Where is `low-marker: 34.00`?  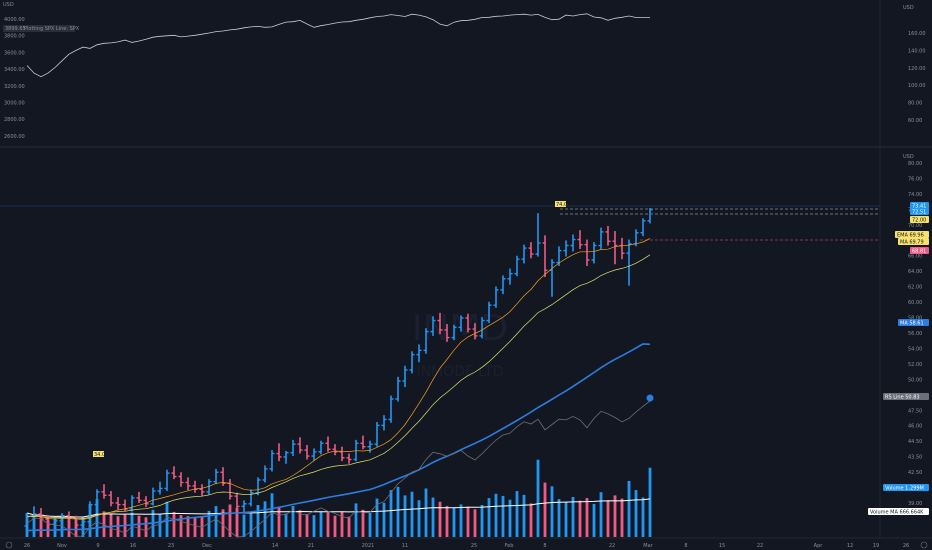
low-marker: 34.00 is located at coordinates (100, 454).